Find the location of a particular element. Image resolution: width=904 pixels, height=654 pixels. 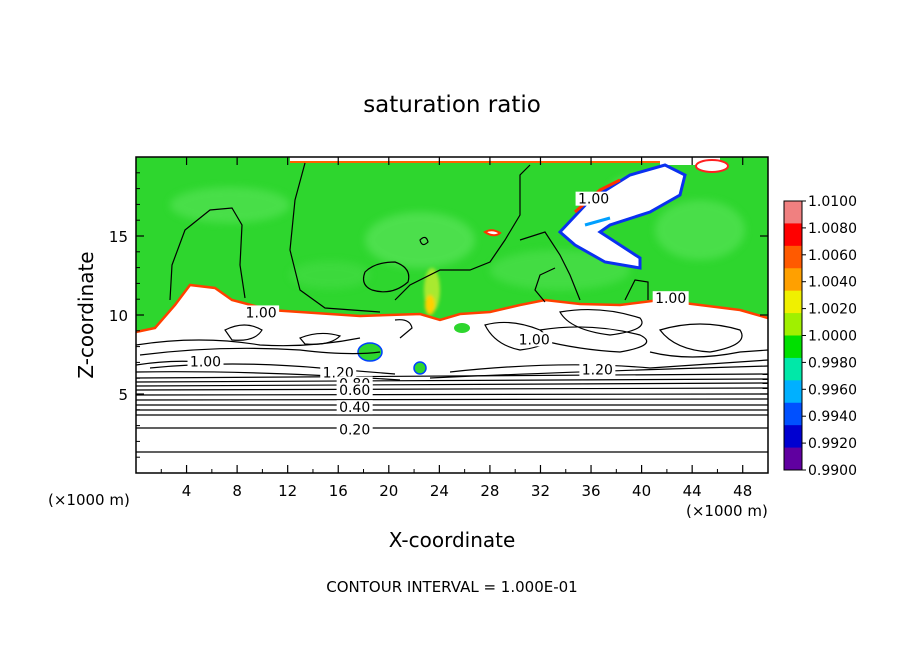

colorbar-label: 1.0060 is located at coordinates (832, 256).